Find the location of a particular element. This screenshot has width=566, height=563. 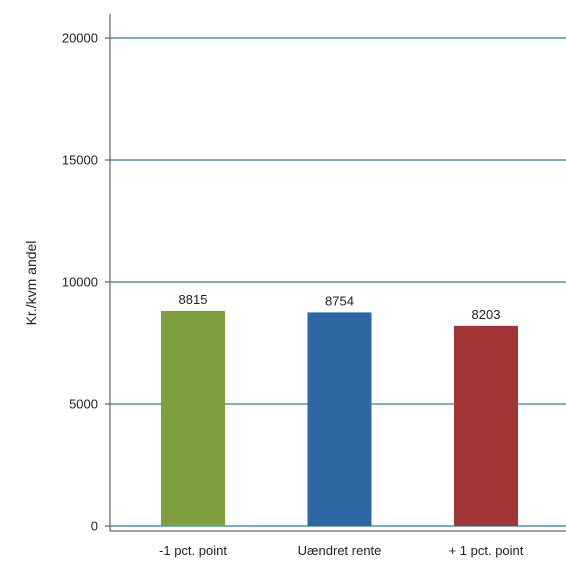

data-label: 8754 is located at coordinates (339, 300).